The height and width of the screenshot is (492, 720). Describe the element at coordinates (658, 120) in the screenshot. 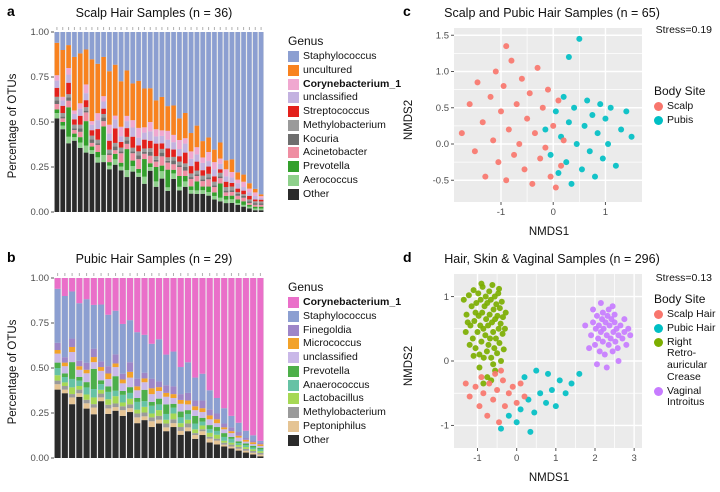

I see `legend-swatch-pubis` at that location.